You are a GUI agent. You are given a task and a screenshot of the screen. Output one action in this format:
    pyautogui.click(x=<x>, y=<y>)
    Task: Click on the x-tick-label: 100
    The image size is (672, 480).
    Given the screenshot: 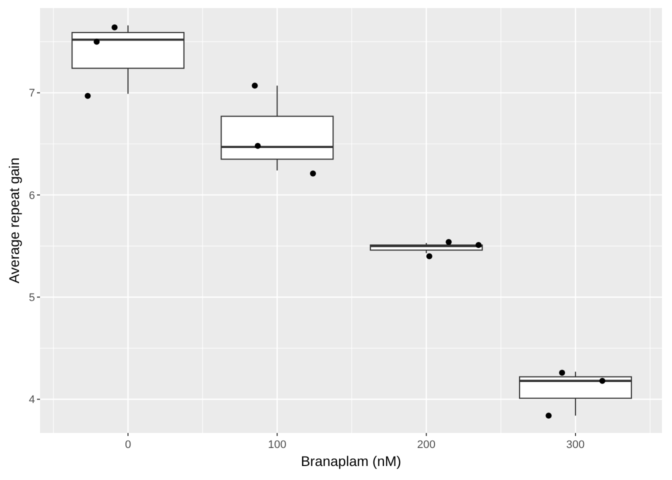 What is the action you would take?
    pyautogui.click(x=277, y=445)
    